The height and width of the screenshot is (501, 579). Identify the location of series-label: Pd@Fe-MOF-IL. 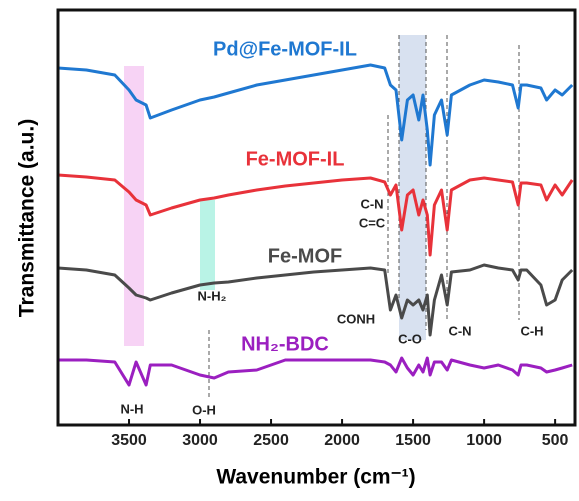
(285, 49).